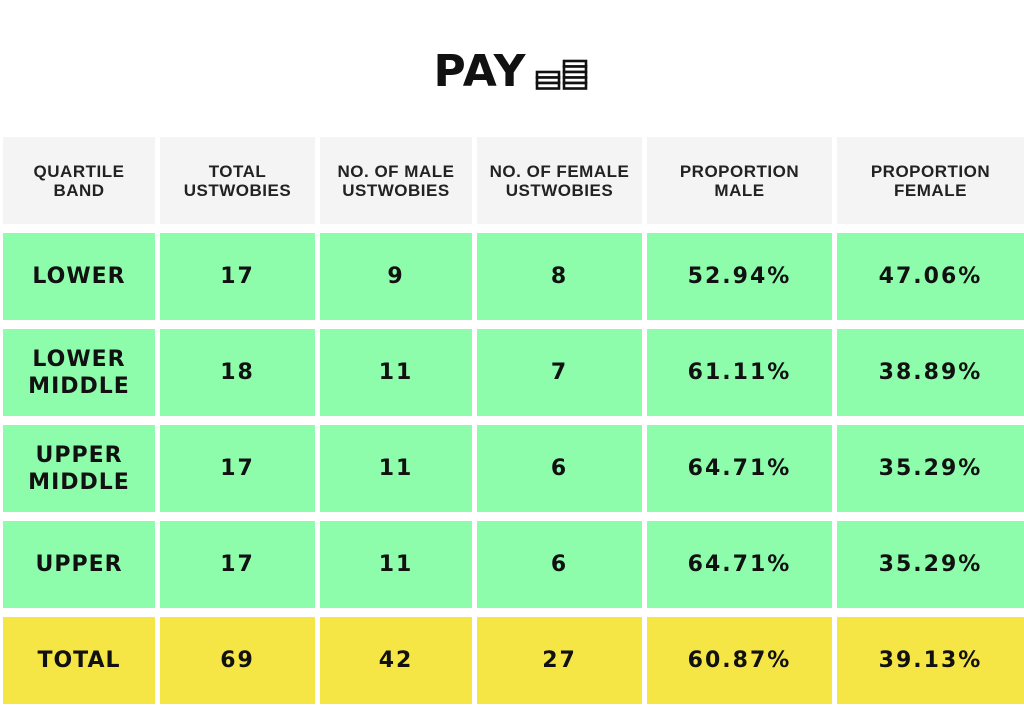  What do you see at coordinates (237, 372) in the screenshot?
I see `table-cell: 18` at bounding box center [237, 372].